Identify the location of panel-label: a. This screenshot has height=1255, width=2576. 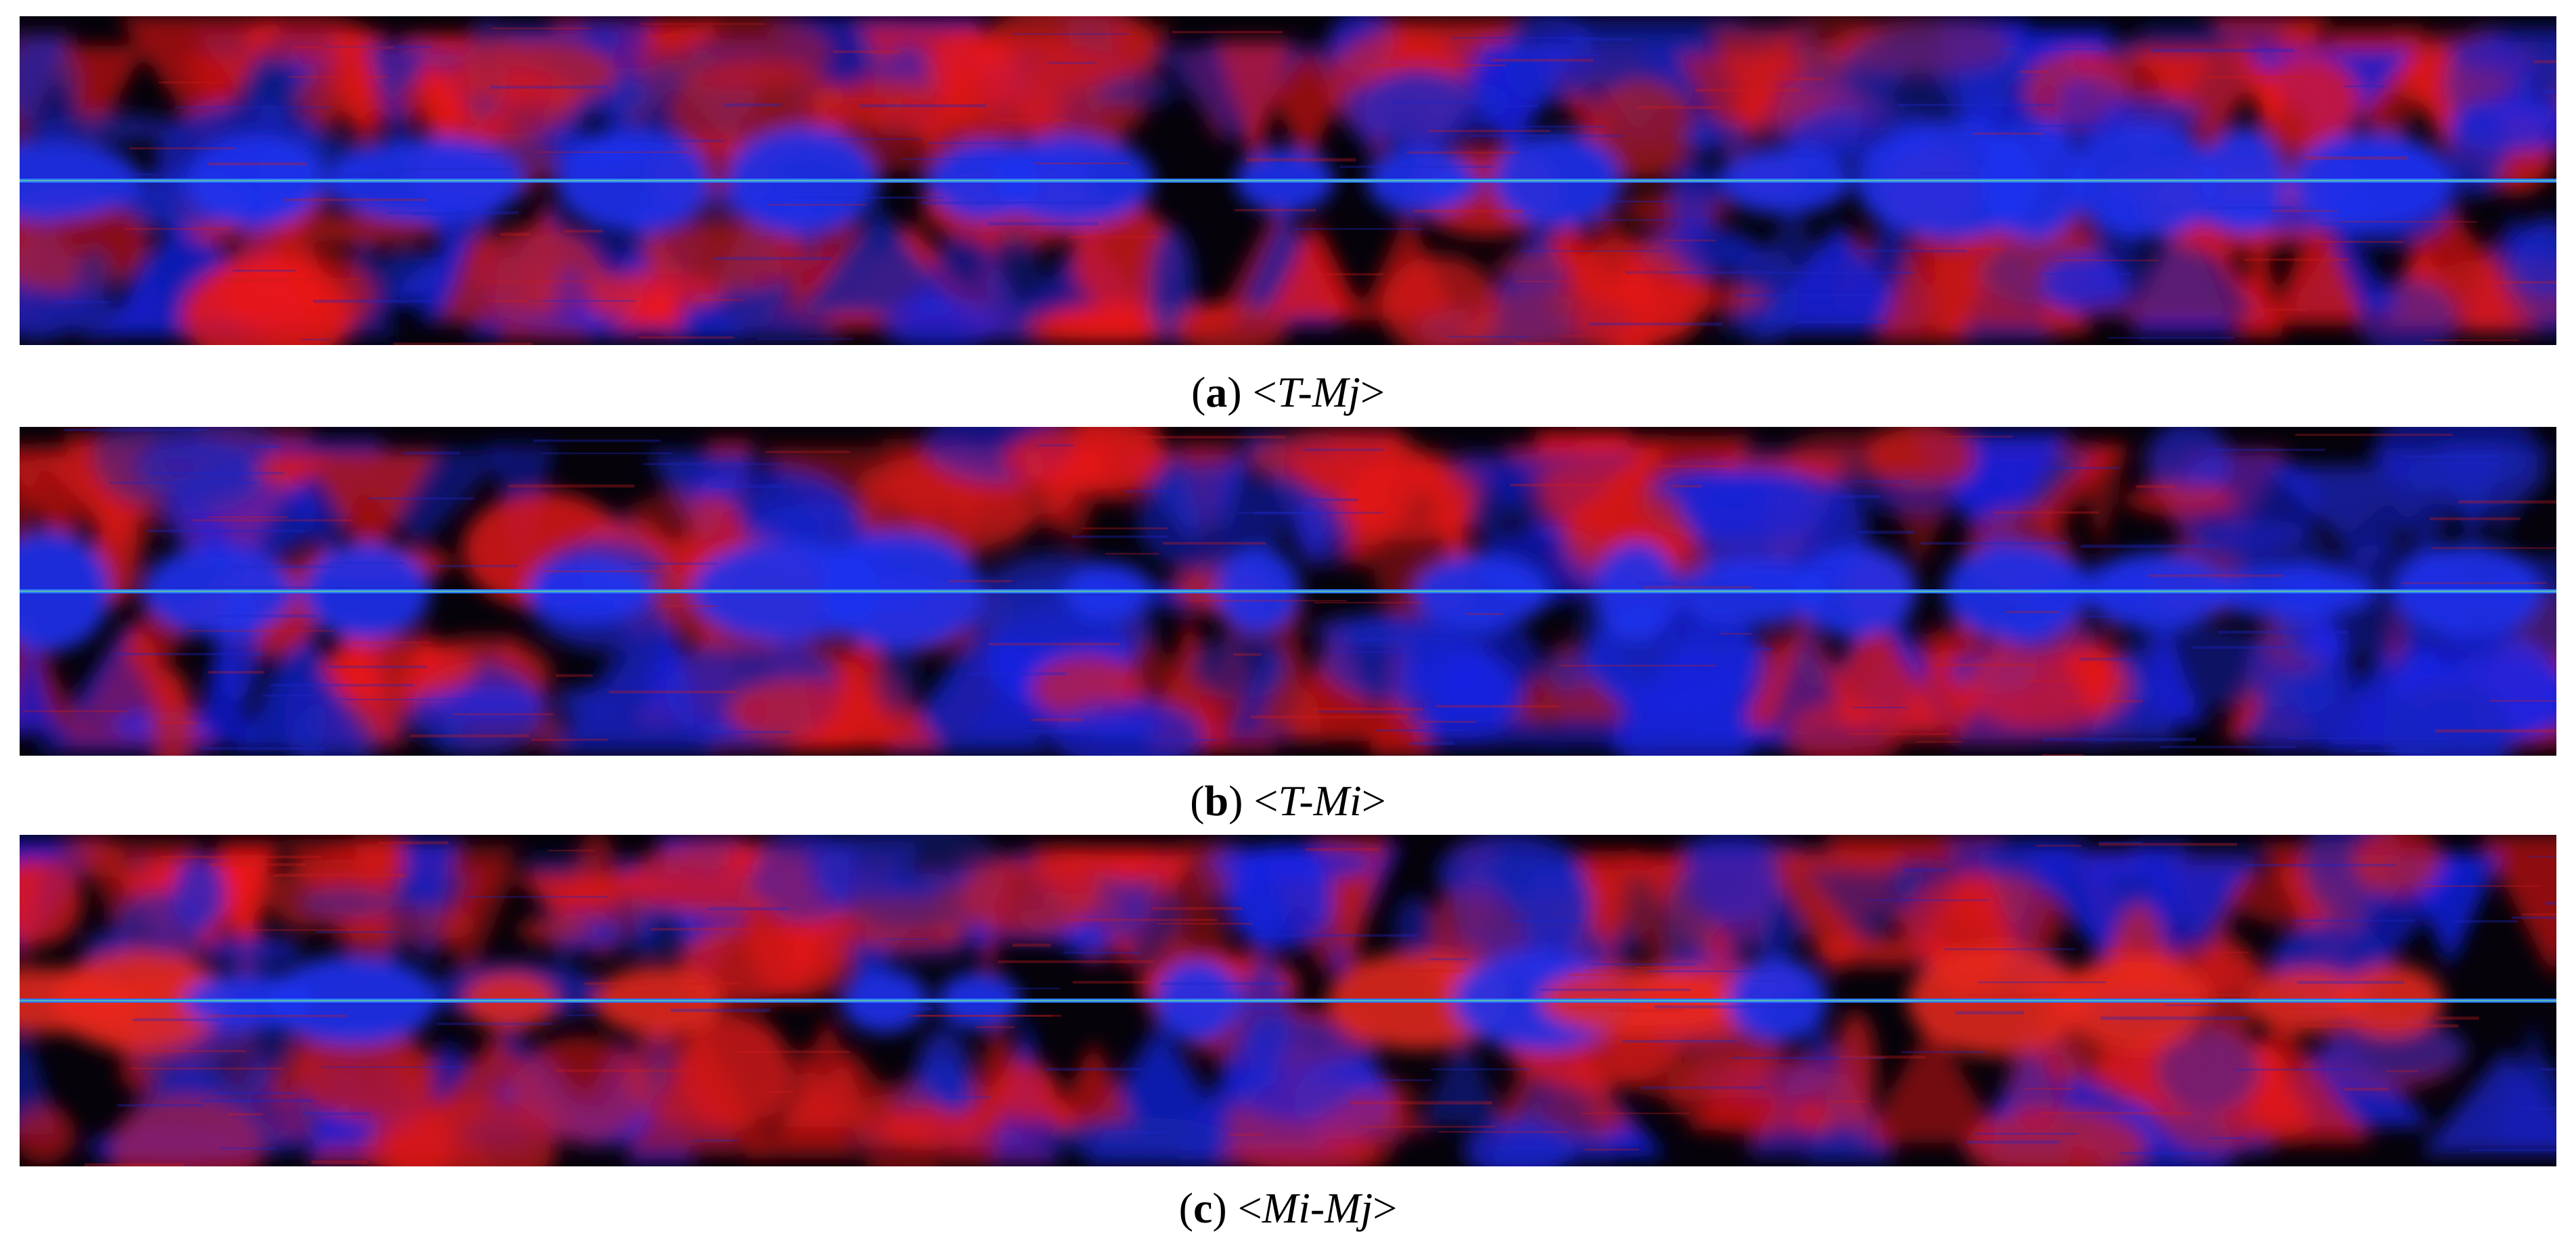
(1216, 392).